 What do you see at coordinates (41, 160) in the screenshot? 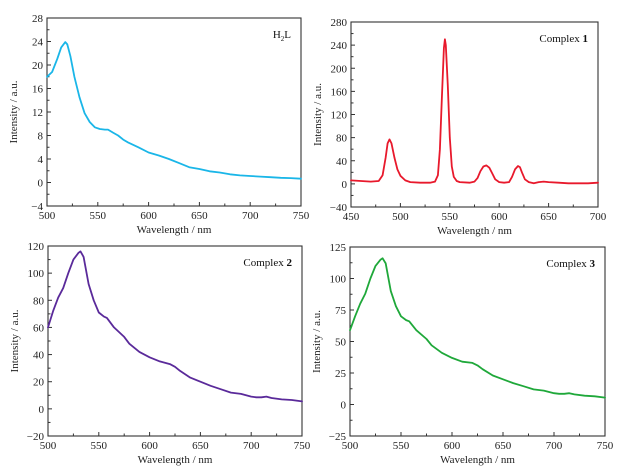
I see `y-tick-label: 4` at bounding box center [41, 160].